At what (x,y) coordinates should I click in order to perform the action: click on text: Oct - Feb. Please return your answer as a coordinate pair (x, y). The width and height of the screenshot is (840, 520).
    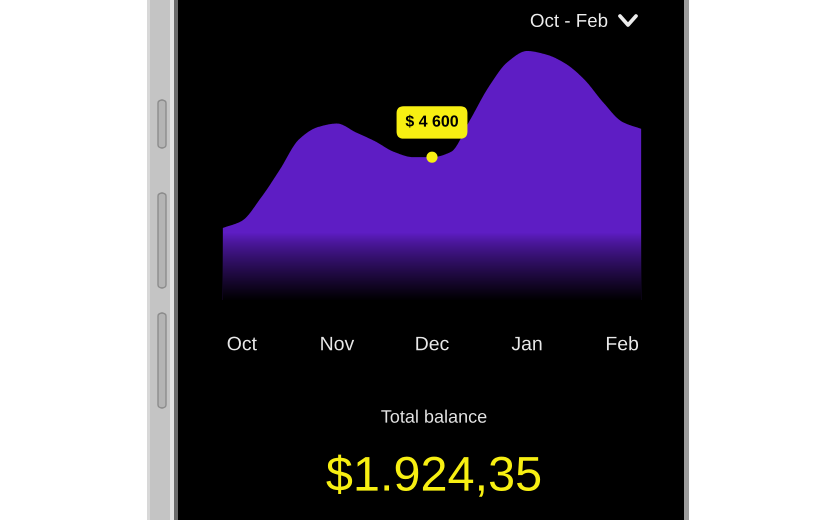
    Looking at the image, I should click on (569, 20).